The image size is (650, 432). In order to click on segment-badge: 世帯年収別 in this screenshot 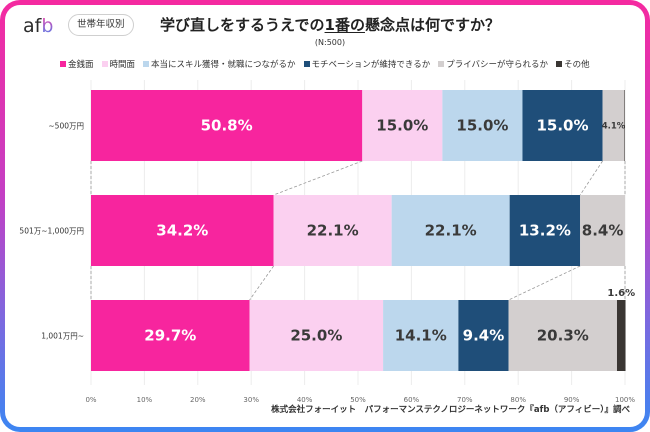, I will do `click(101, 25)`.